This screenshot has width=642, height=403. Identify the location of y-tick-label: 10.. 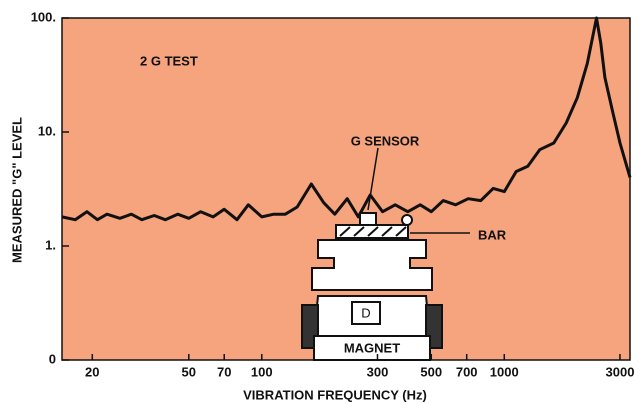
(47, 130).